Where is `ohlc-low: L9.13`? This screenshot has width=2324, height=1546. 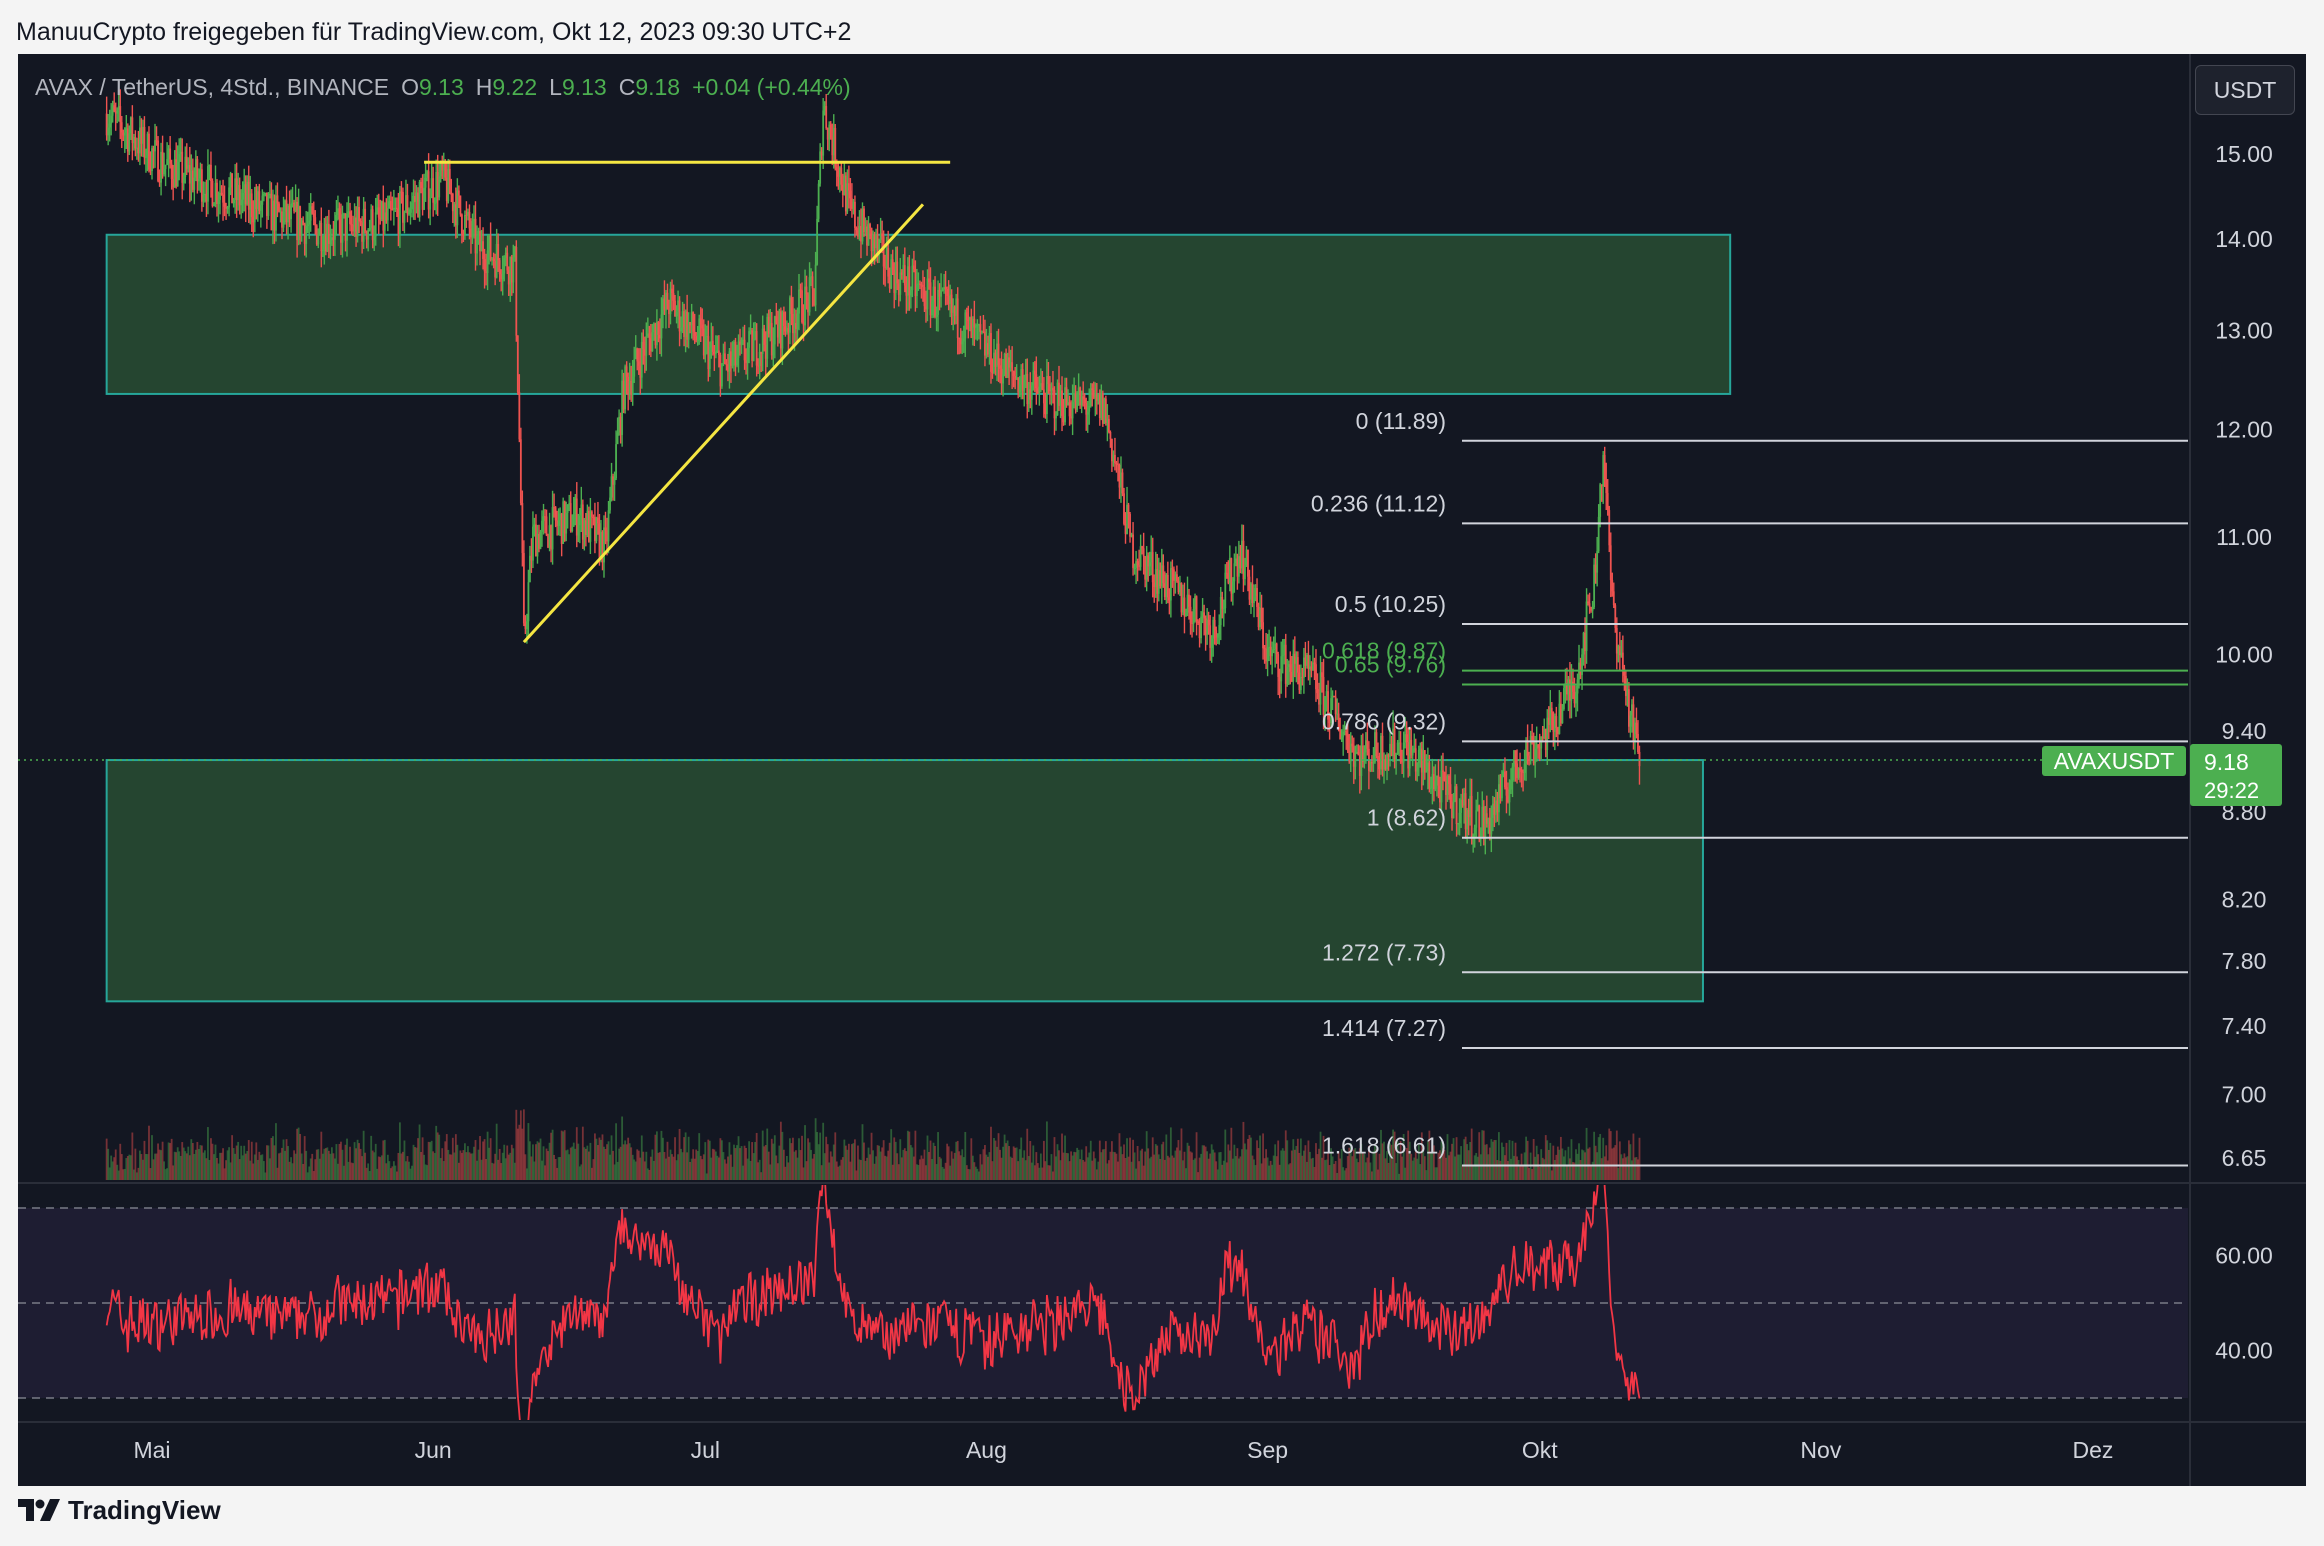
ohlc-low: L9.13 is located at coordinates (578, 87).